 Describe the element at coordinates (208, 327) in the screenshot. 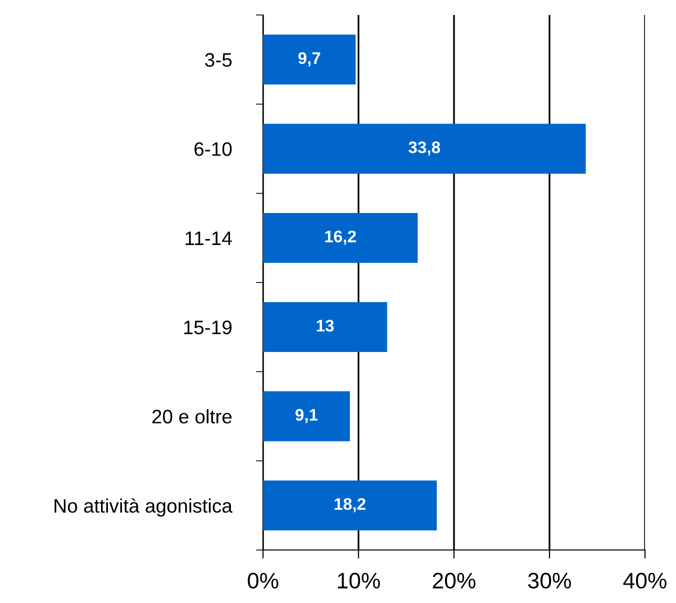

I see `y-tick-label: 15-19` at that location.